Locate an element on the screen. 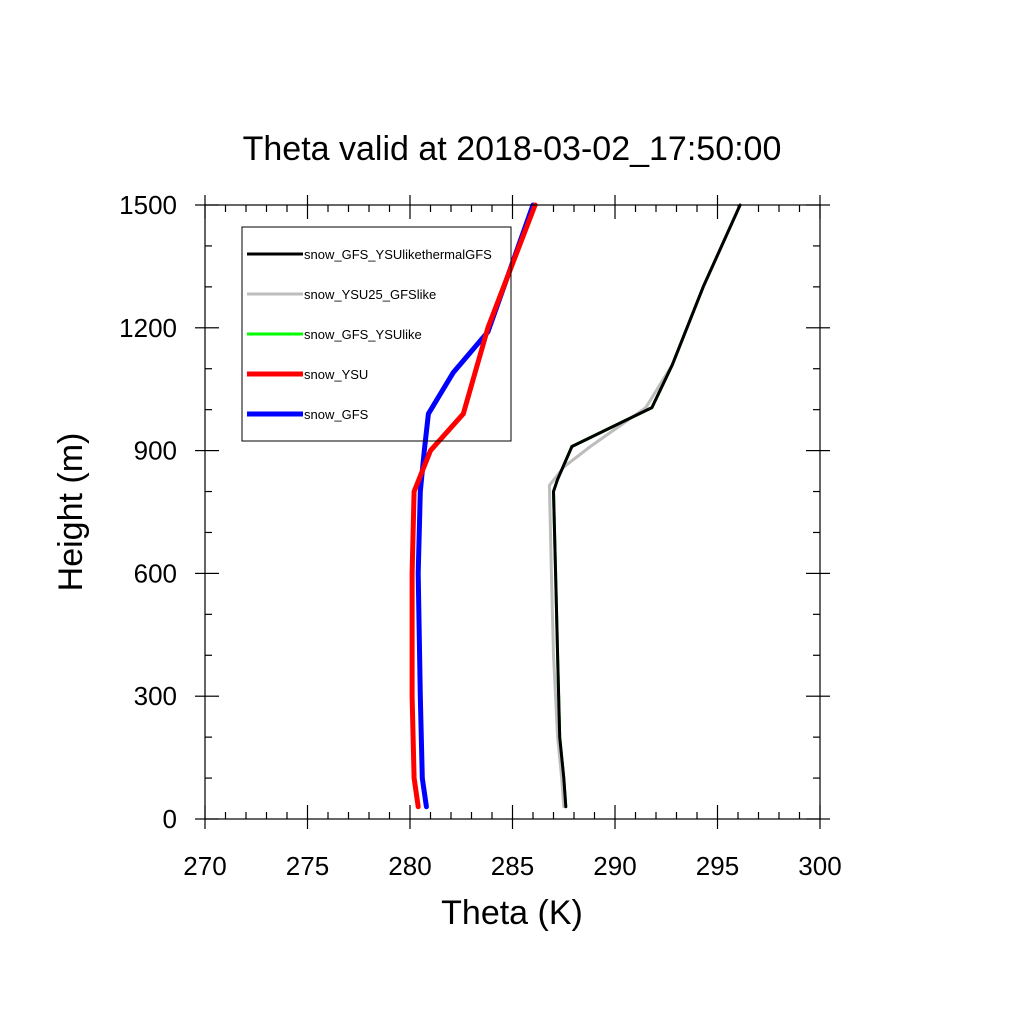 The width and height of the screenshot is (1024, 1029). legend-label: snow_YSU25_GFSlike is located at coordinates (370, 294).